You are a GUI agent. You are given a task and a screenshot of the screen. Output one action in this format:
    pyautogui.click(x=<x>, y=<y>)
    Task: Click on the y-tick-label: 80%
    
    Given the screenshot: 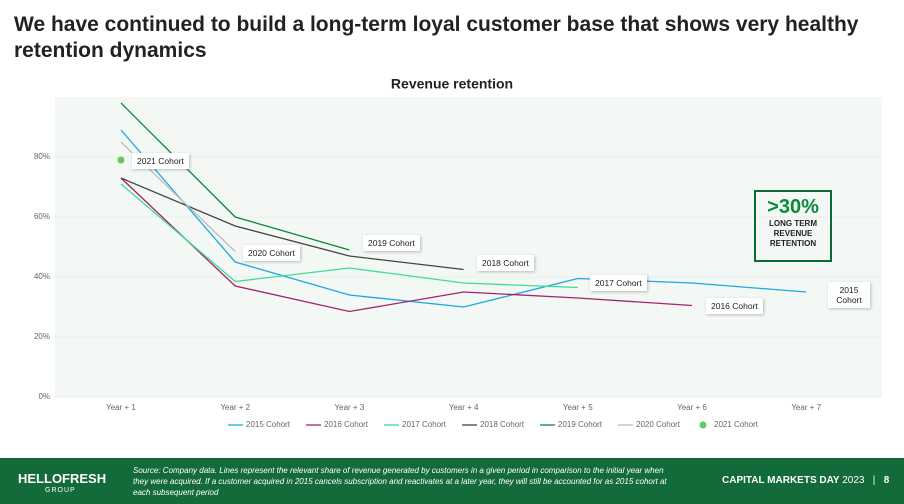 What is the action you would take?
    pyautogui.click(x=42, y=156)
    